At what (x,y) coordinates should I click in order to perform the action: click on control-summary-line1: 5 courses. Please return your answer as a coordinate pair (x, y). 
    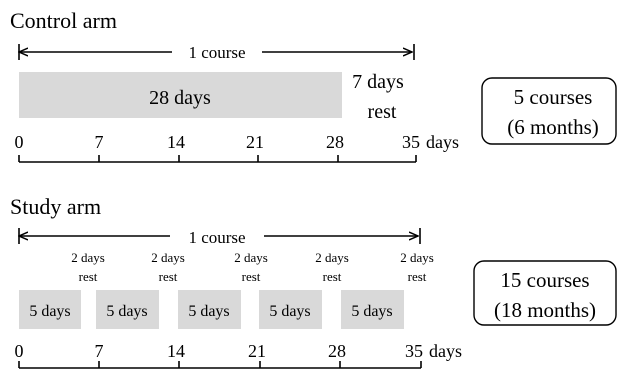
    Looking at the image, I should click on (553, 97).